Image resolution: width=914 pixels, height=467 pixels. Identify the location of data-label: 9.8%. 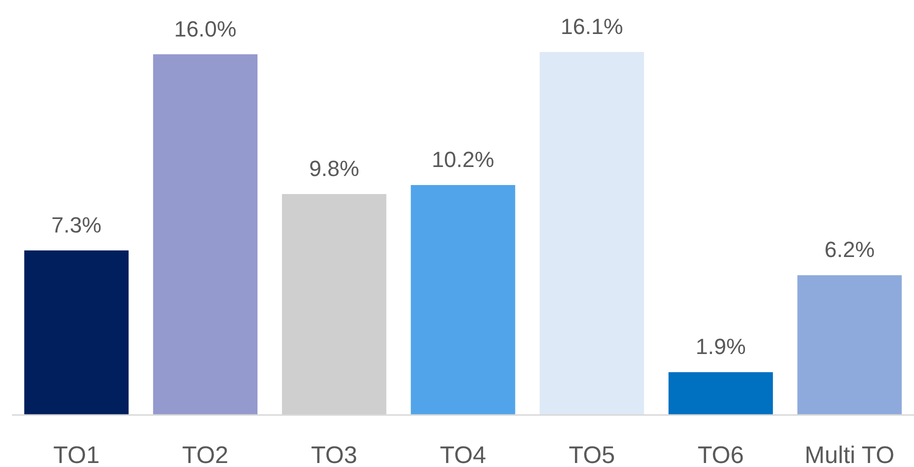
(334, 169).